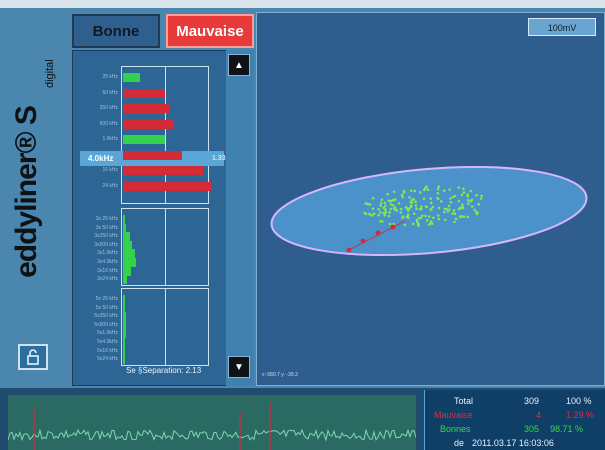  Describe the element at coordinates (107, 270) in the screenshot. I see `harmonic-label: 3x16 kHz` at that location.